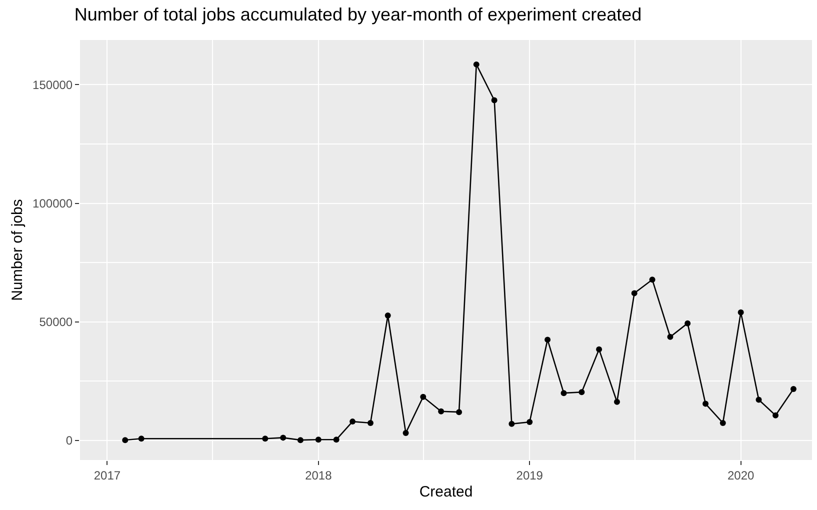 The image size is (817, 510). What do you see at coordinates (56, 322) in the screenshot?
I see `y-tick-label: 50000` at bounding box center [56, 322].